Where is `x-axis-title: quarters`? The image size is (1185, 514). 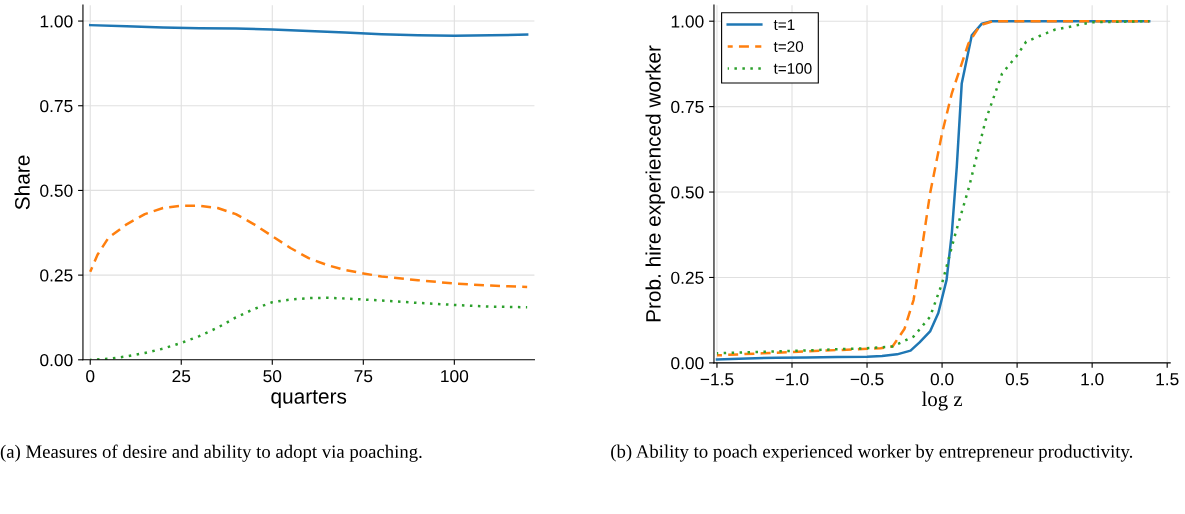
x-axis-title: quarters is located at coordinates (309, 399).